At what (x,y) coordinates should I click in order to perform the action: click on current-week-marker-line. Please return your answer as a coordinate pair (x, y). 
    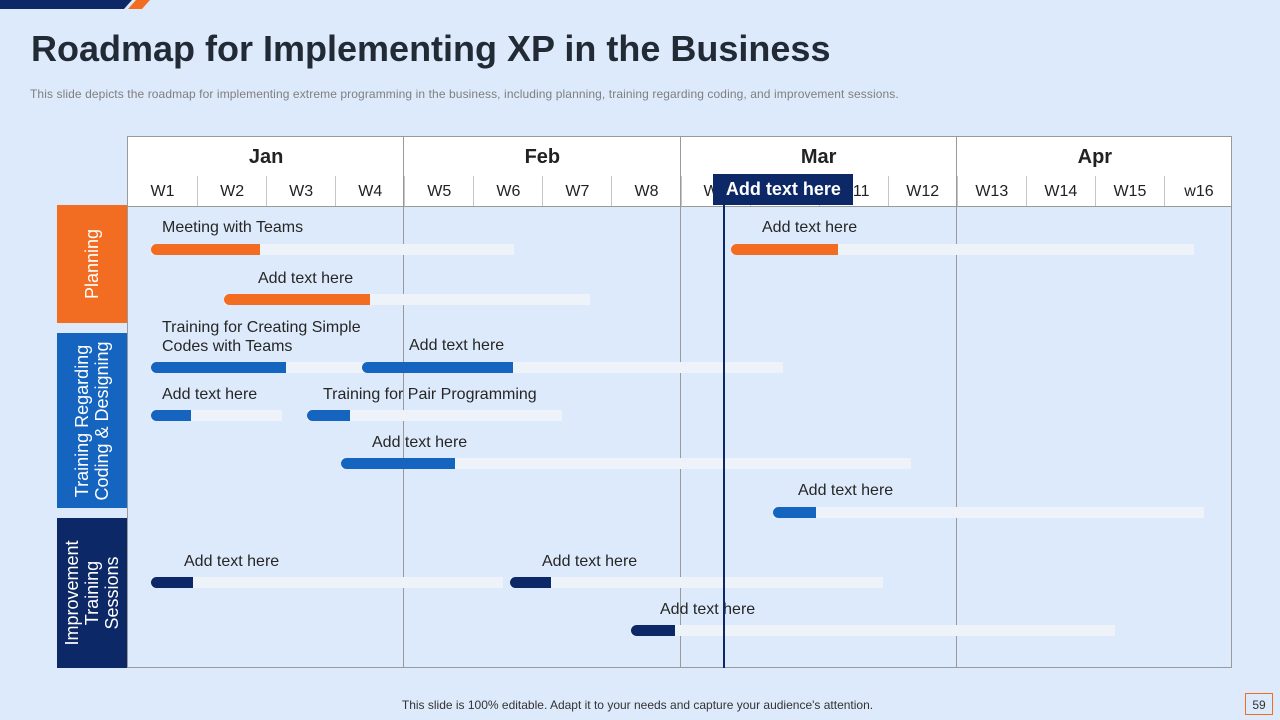
    Looking at the image, I should click on (724, 436).